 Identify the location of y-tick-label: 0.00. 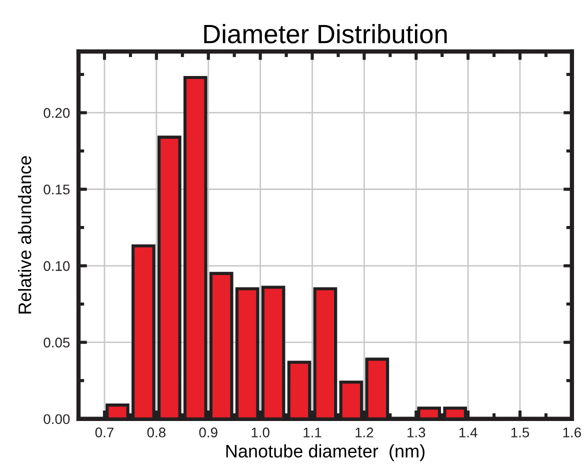
(57, 419).